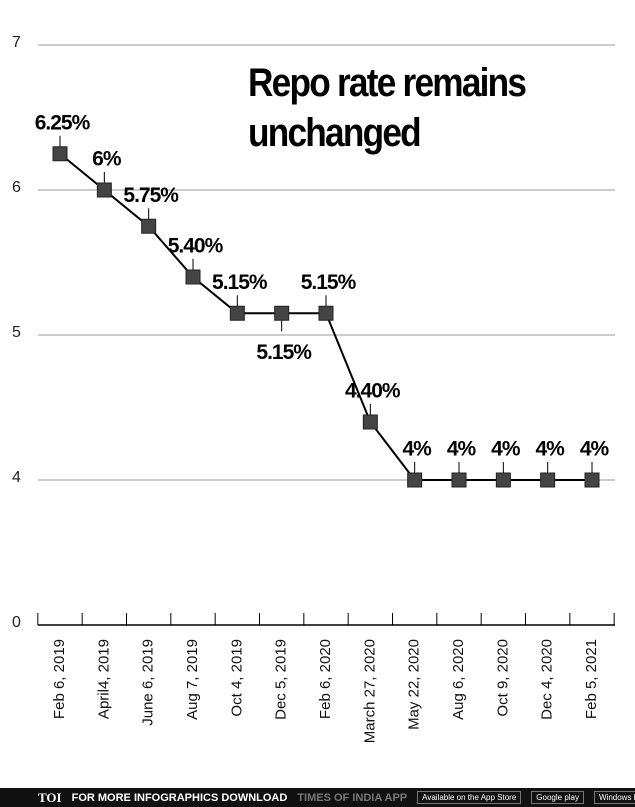 Image resolution: width=635 pixels, height=807 pixels. What do you see at coordinates (502, 678) in the screenshot?
I see `x-tick-label: Oct 9, 2020` at bounding box center [502, 678].